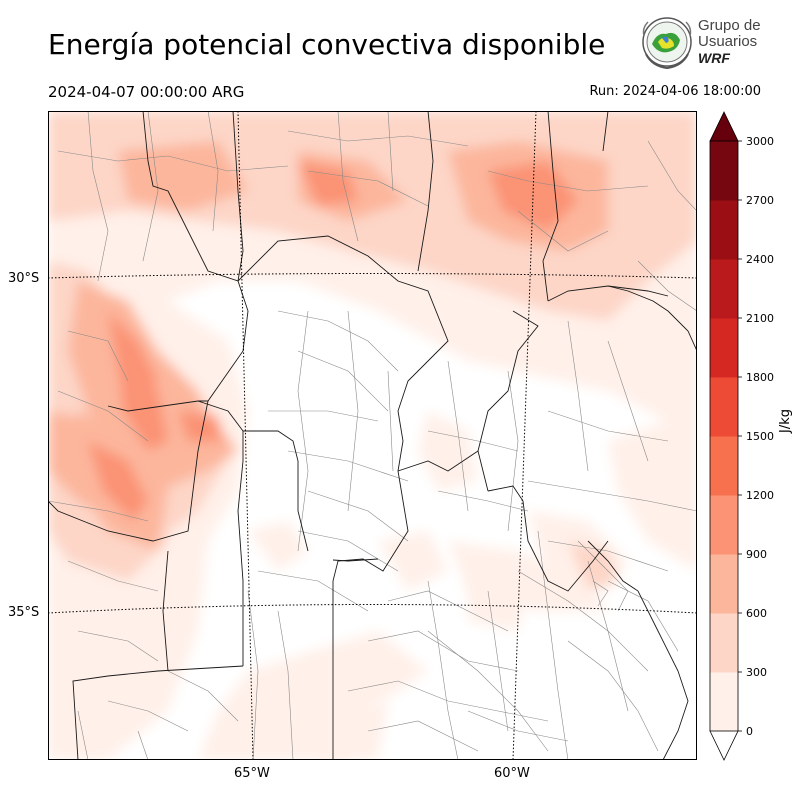  I want to click on logo-text: Grupo de Usuarios WRF, so click(729, 42).